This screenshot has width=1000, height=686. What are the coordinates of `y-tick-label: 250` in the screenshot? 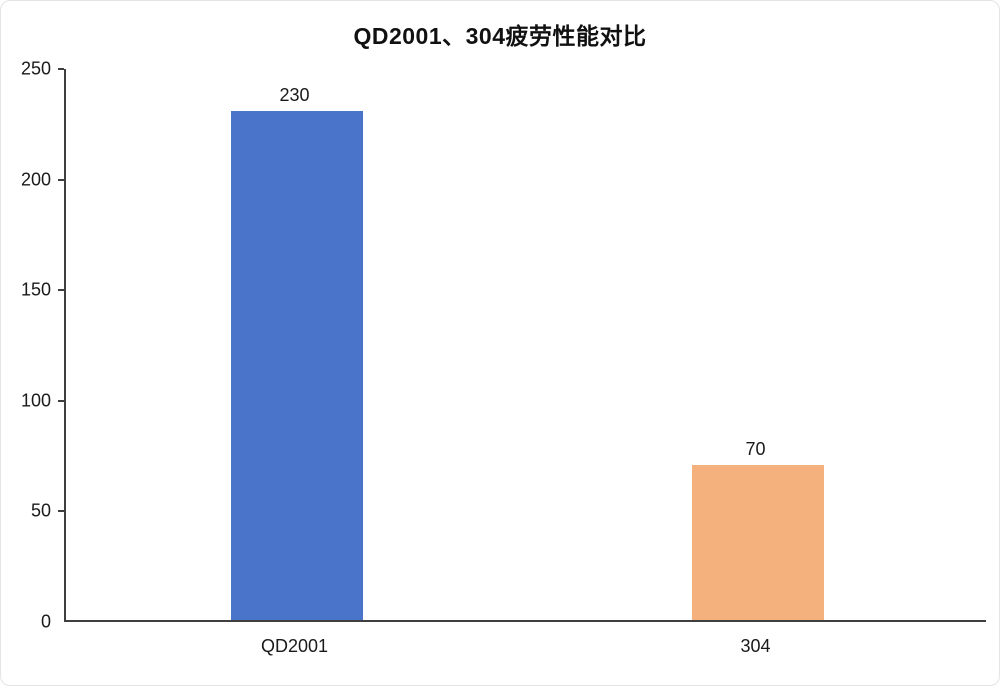 It's located at (35, 68).